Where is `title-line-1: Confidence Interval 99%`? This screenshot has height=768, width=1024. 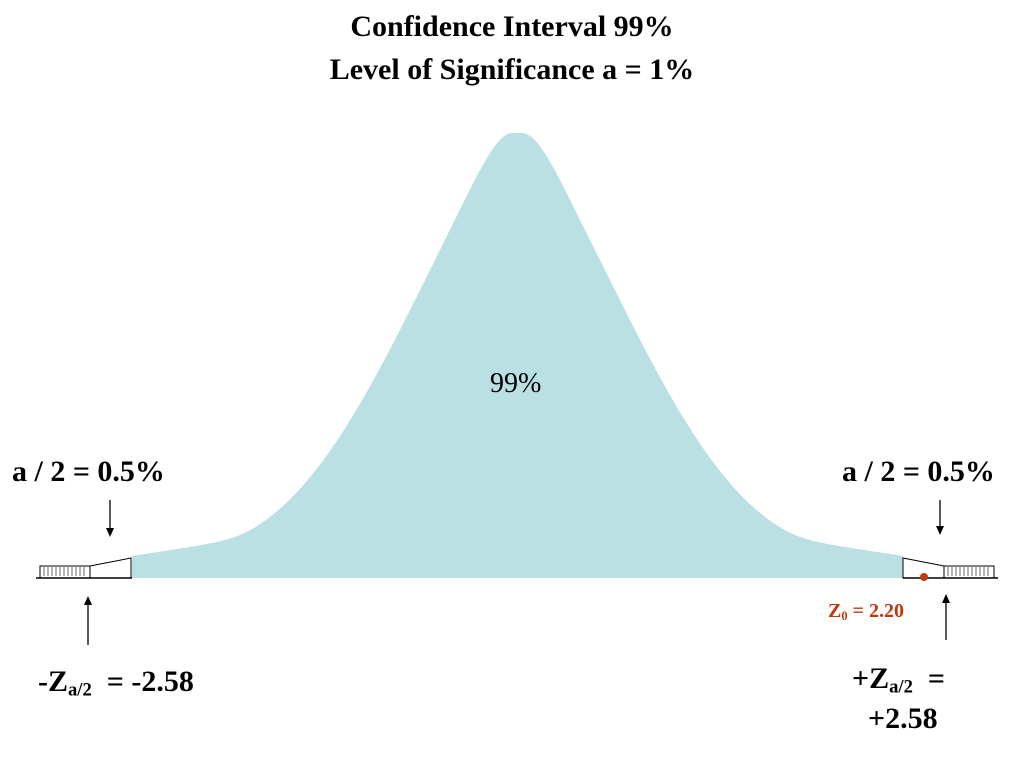 title-line-1: Confidence Interval 99% is located at coordinates (512, 26).